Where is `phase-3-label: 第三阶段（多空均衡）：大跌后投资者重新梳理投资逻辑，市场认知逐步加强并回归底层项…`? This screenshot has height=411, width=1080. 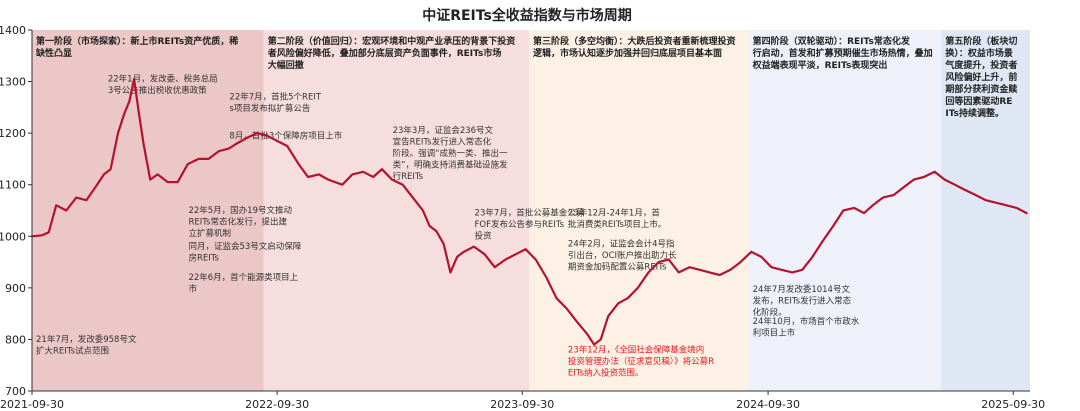
phase-3-label: 第三阶段（多空均衡）：大跌后投资者重新梳理投资逻辑，市场认知逐步加强并回归底层项… is located at coordinates (634, 47).